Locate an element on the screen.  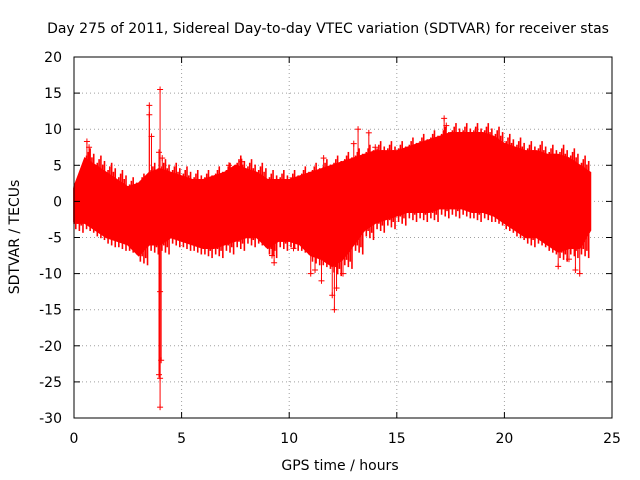
x-axis-title: GPS time / hours is located at coordinates (339, 466).